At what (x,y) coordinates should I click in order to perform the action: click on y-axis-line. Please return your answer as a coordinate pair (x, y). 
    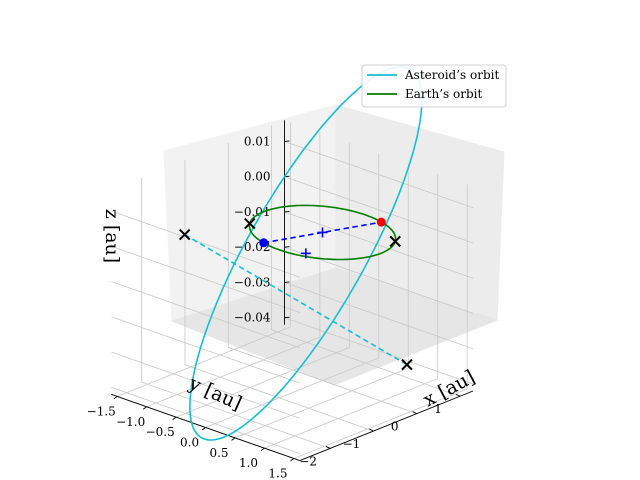
    Looking at the image, I should click on (386, 426).